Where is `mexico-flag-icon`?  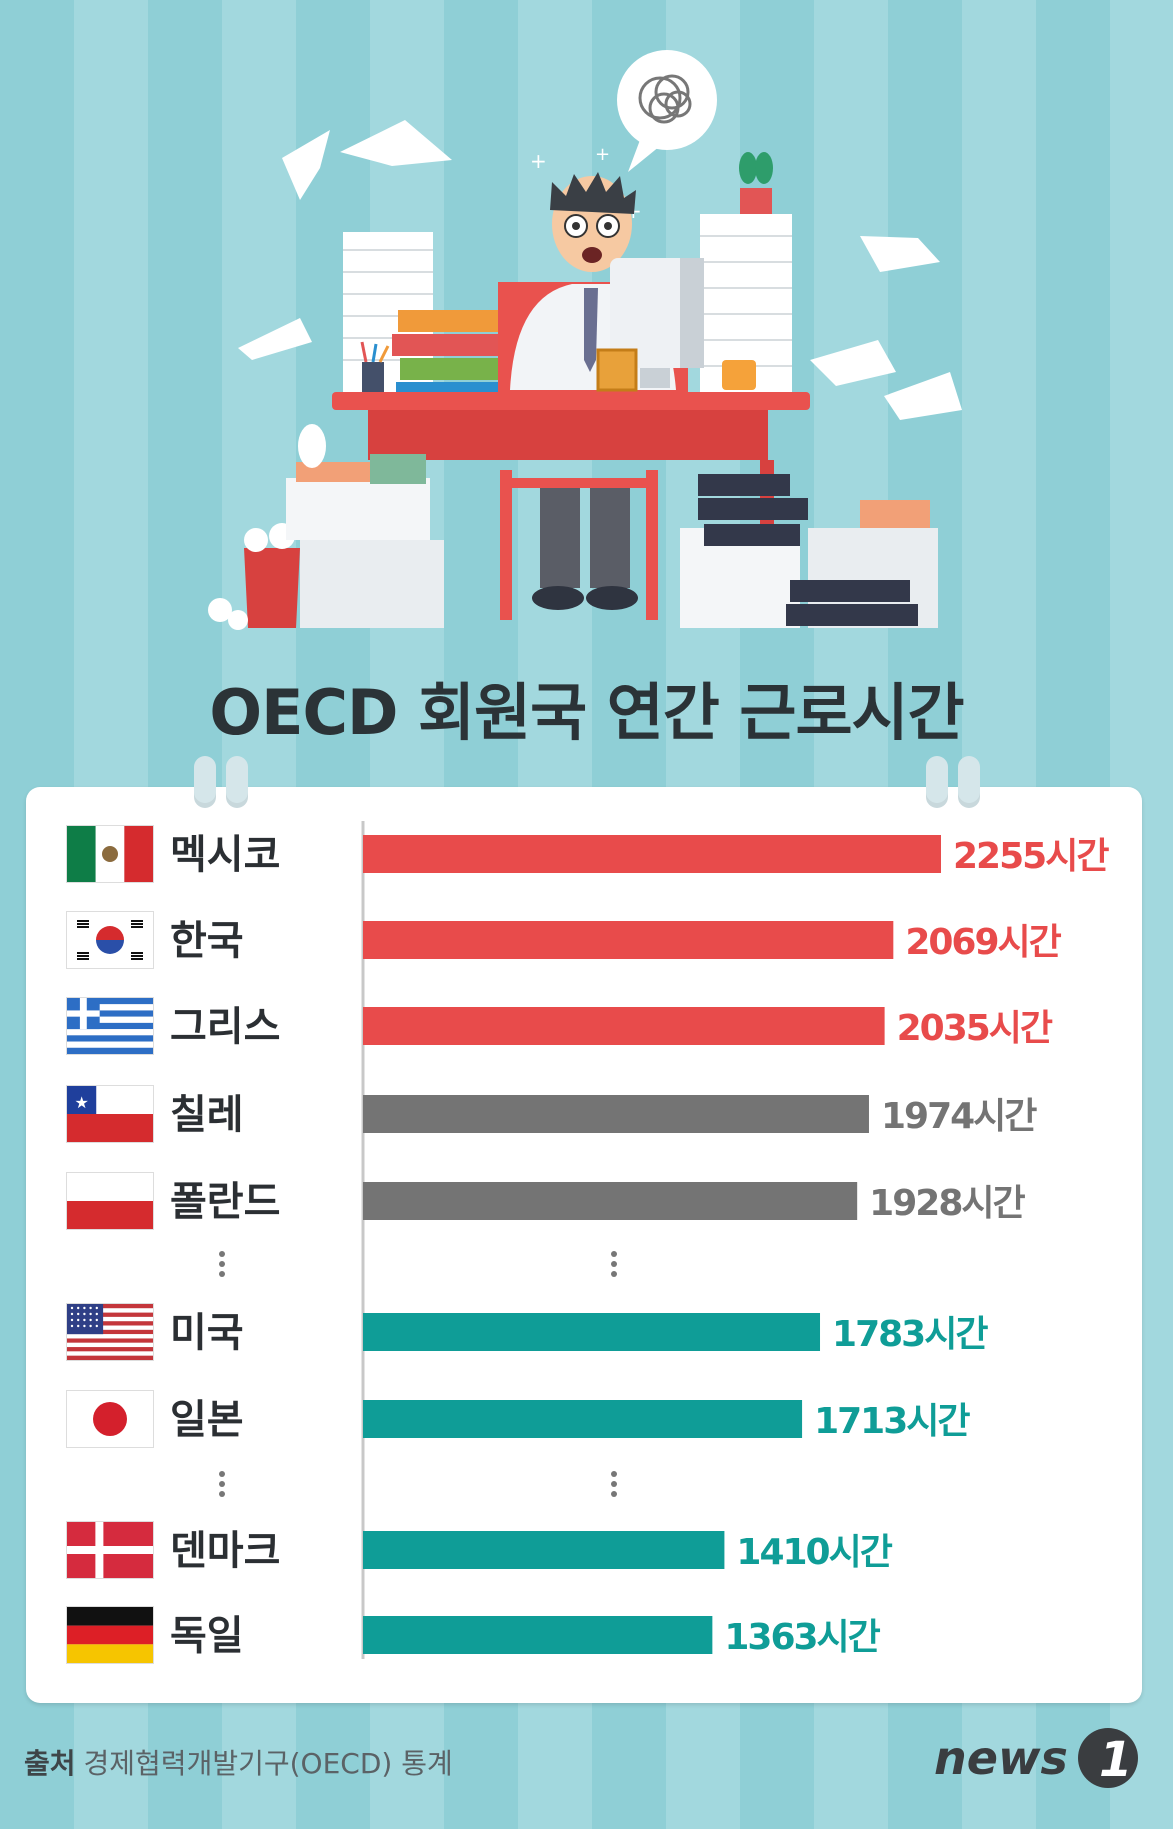
mexico-flag-icon is located at coordinates (110, 854).